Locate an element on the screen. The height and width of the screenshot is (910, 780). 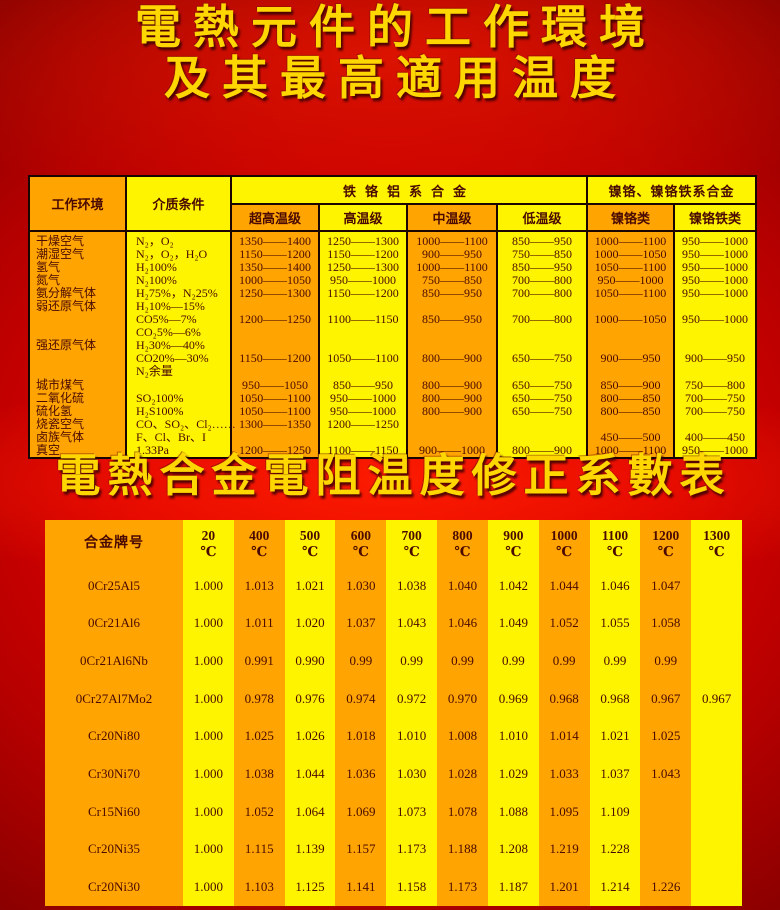
env-cell: F、Cl、Br、I is located at coordinates (171, 436).